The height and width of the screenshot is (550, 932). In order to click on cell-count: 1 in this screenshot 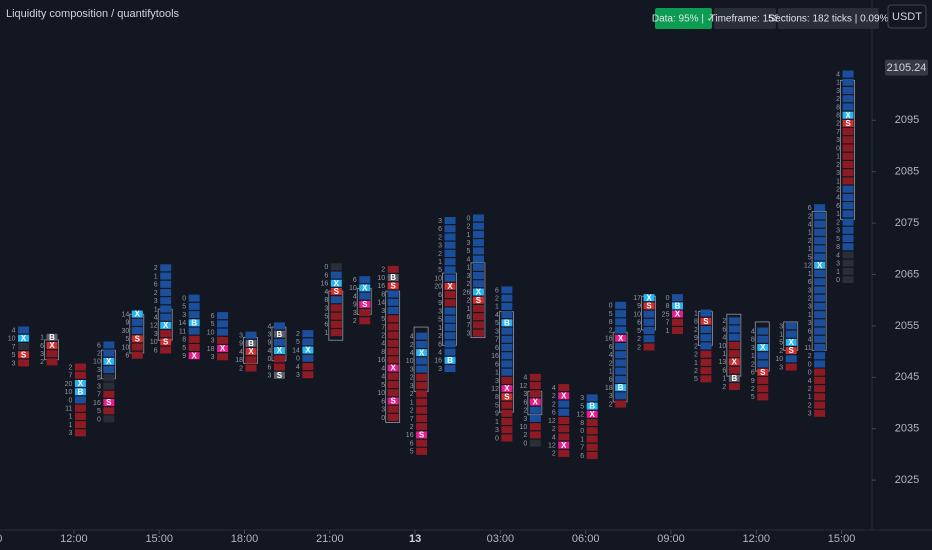, I will do `click(156, 309)`.